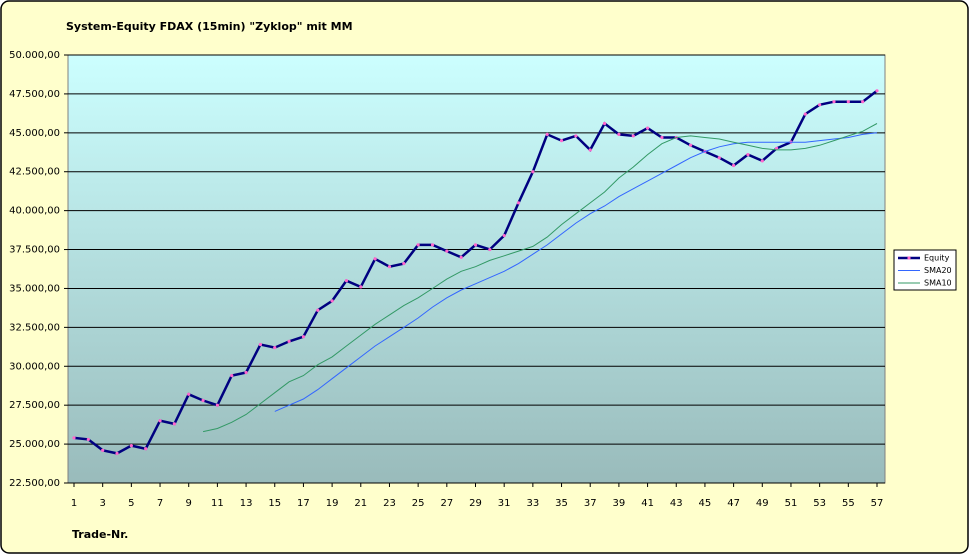 The image size is (971, 560). What do you see at coordinates (34, 366) in the screenshot?
I see `y-tick-label: 30.000,00` at bounding box center [34, 366].